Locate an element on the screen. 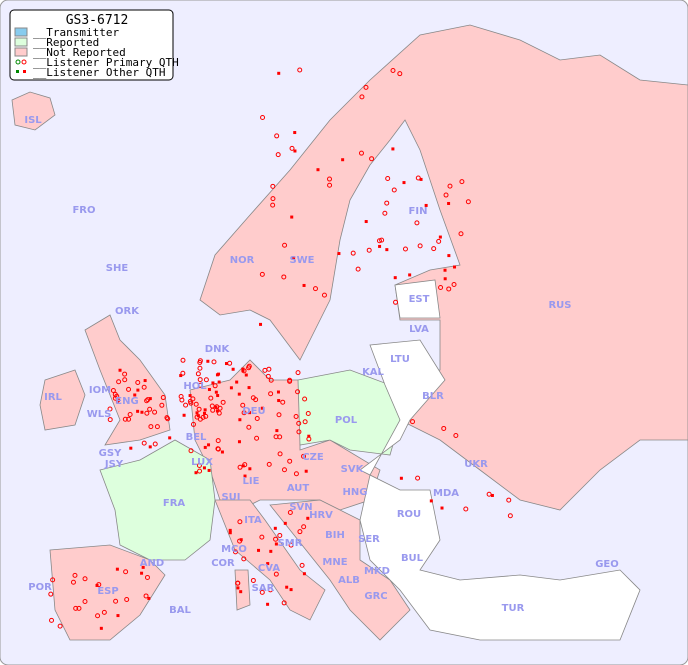 The width and height of the screenshot is (688, 665). country-label-hrv: HRV is located at coordinates (321, 515).